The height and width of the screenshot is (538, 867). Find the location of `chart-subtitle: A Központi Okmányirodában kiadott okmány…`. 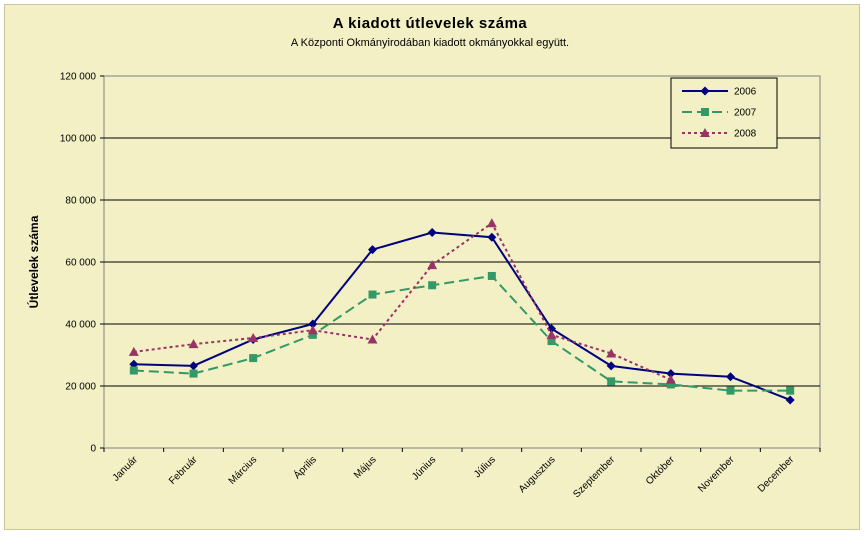

chart-subtitle: A Központi Okmányirodában kiadott okmány… is located at coordinates (430, 43).